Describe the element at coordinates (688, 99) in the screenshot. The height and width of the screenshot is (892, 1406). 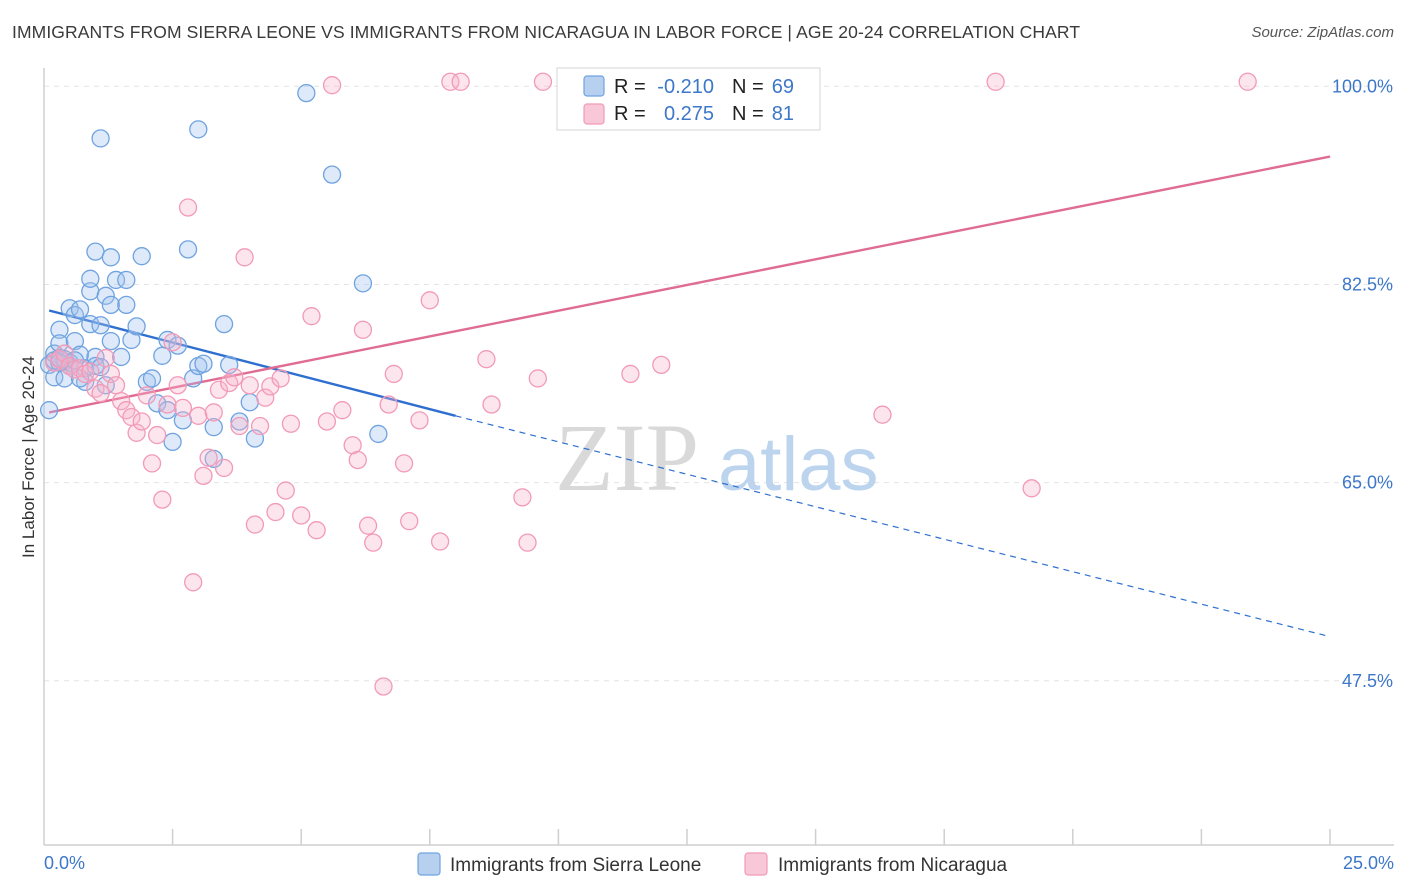
I see `correlation-legend: R = -0.210 N = 69 R = 0.275 N = 81` at that location.